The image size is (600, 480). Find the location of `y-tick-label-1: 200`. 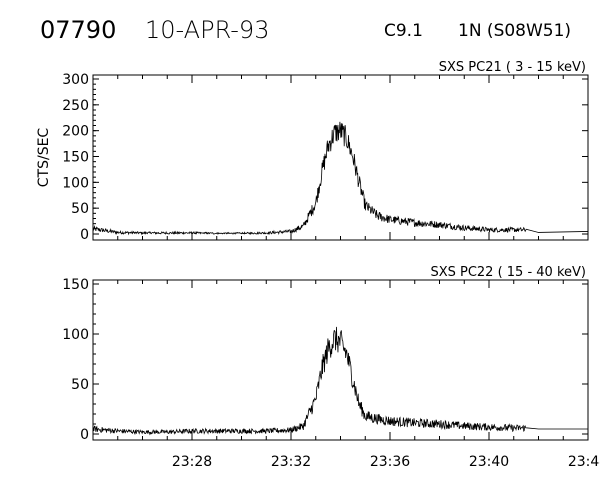

y-tick-label-1: 200 is located at coordinates (75, 132).